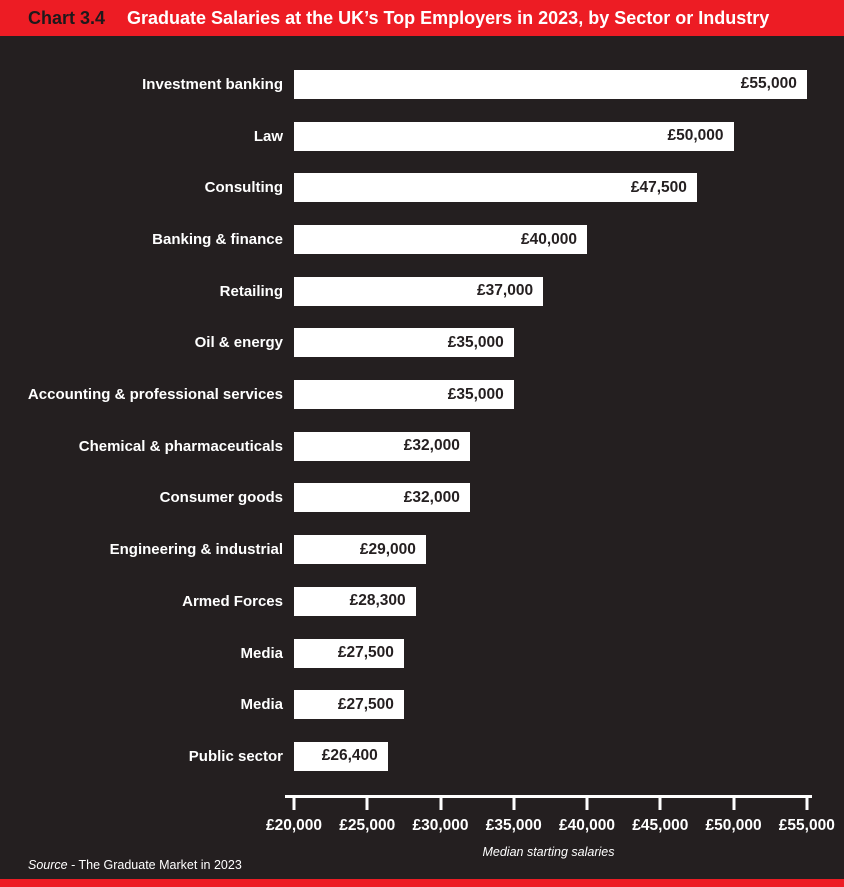 This screenshot has height=887, width=844. Describe the element at coordinates (422, 757) in the screenshot. I see `bar-row: Public sector £26,400` at that location.